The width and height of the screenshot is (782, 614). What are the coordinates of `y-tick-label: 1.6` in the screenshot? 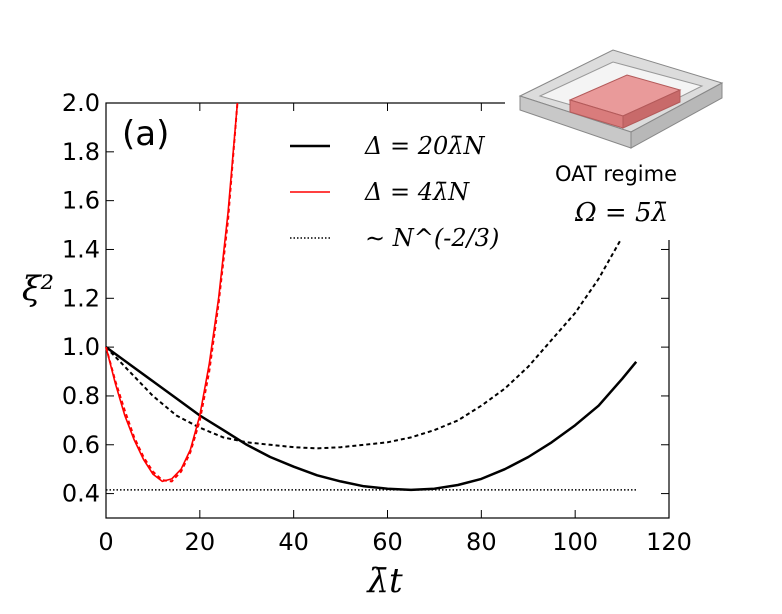 It's located at (81, 201).